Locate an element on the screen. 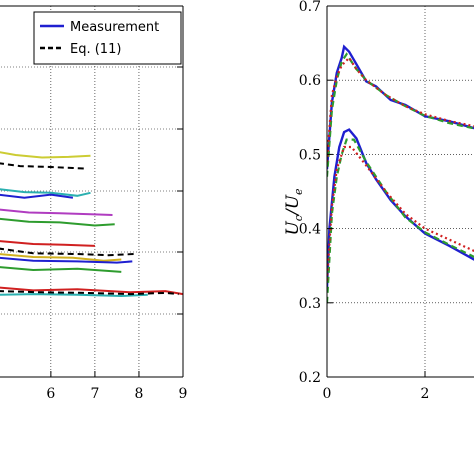  left-x-tick-label: 6 is located at coordinates (50, 394).